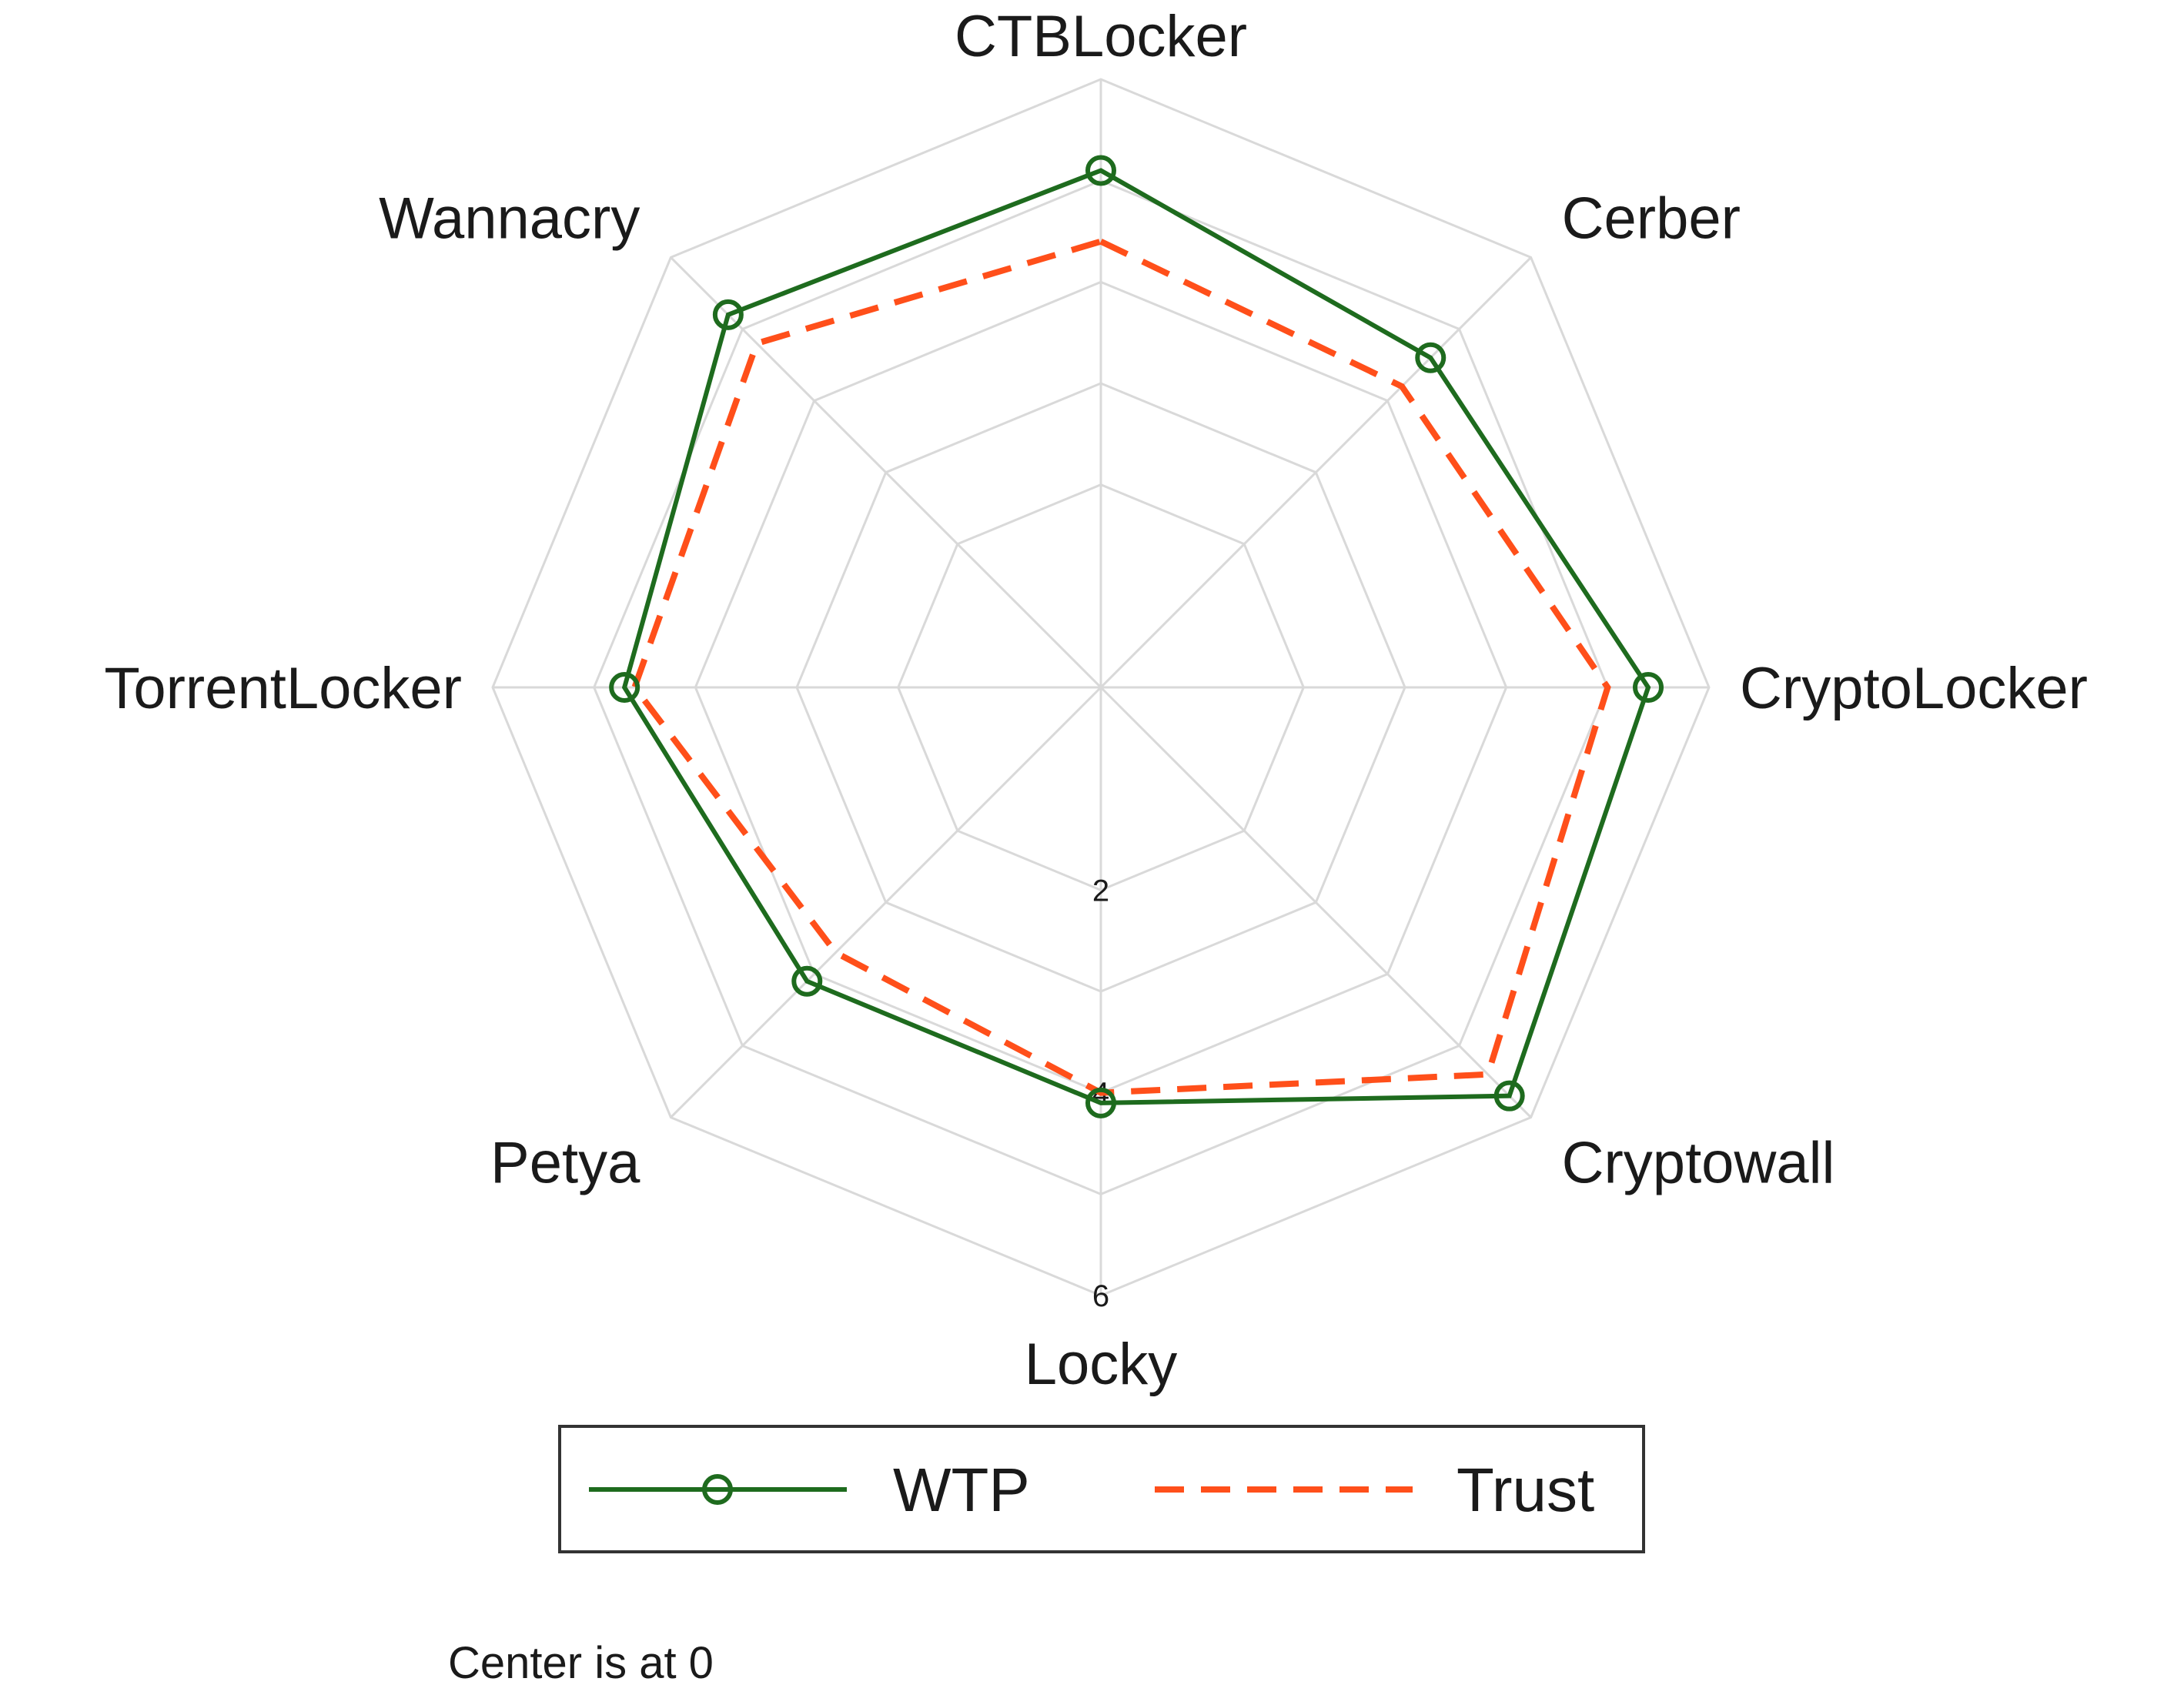 The image size is (2184, 1705). What do you see at coordinates (728, 314) in the screenshot?
I see `point-wtp-wannacry` at bounding box center [728, 314].